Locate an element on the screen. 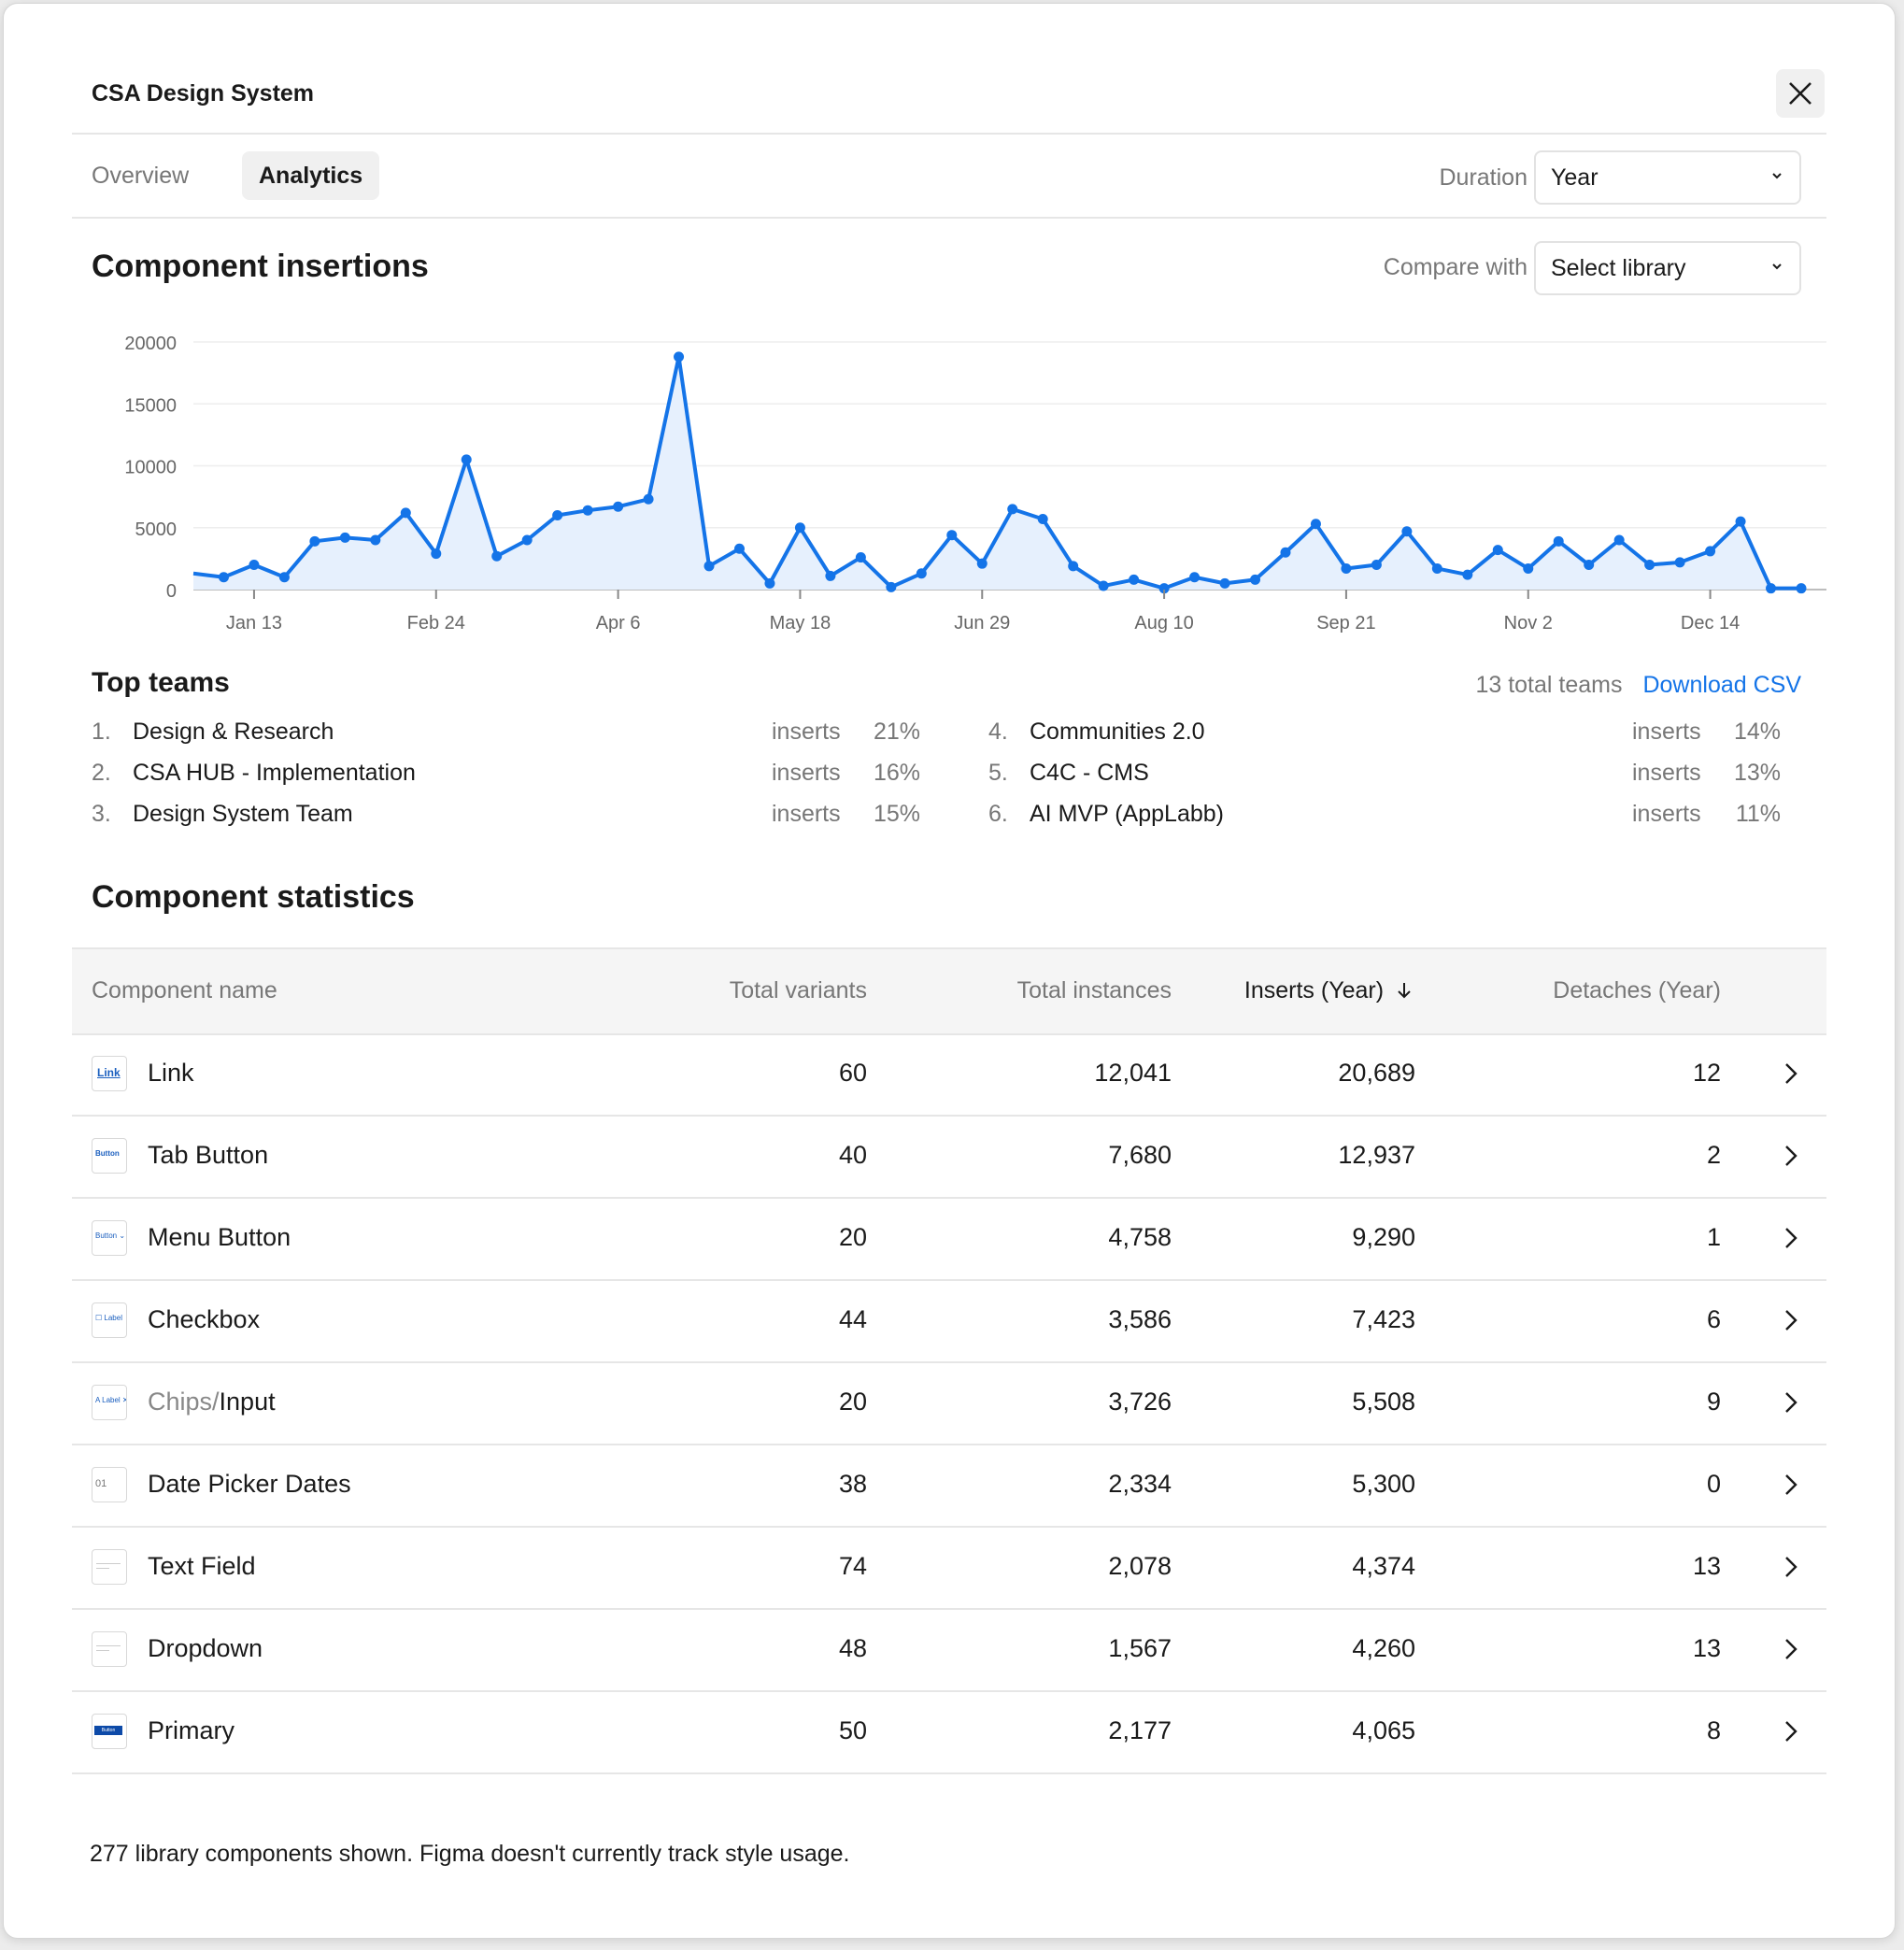 The width and height of the screenshot is (1904, 1950). component-name-label: Primary is located at coordinates (191, 1730).